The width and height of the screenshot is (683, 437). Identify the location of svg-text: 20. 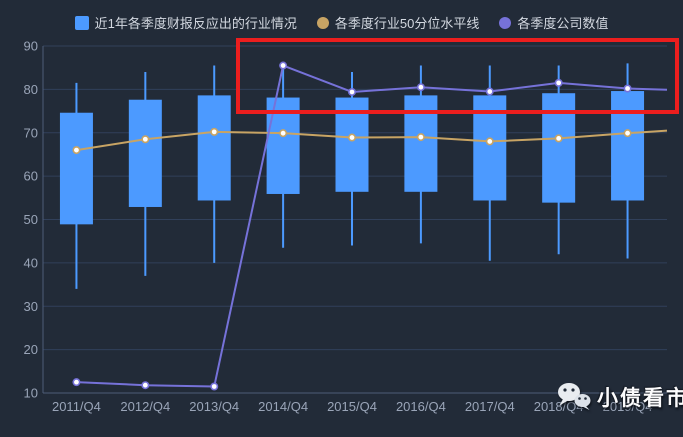
(31, 349).